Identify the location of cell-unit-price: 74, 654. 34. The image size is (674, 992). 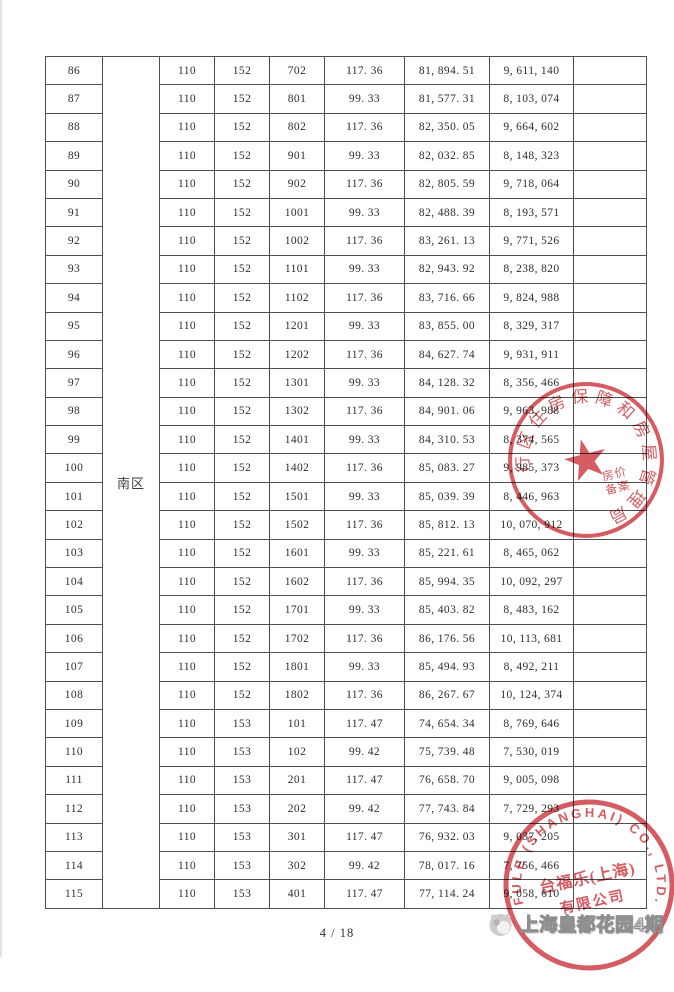
(447, 723).